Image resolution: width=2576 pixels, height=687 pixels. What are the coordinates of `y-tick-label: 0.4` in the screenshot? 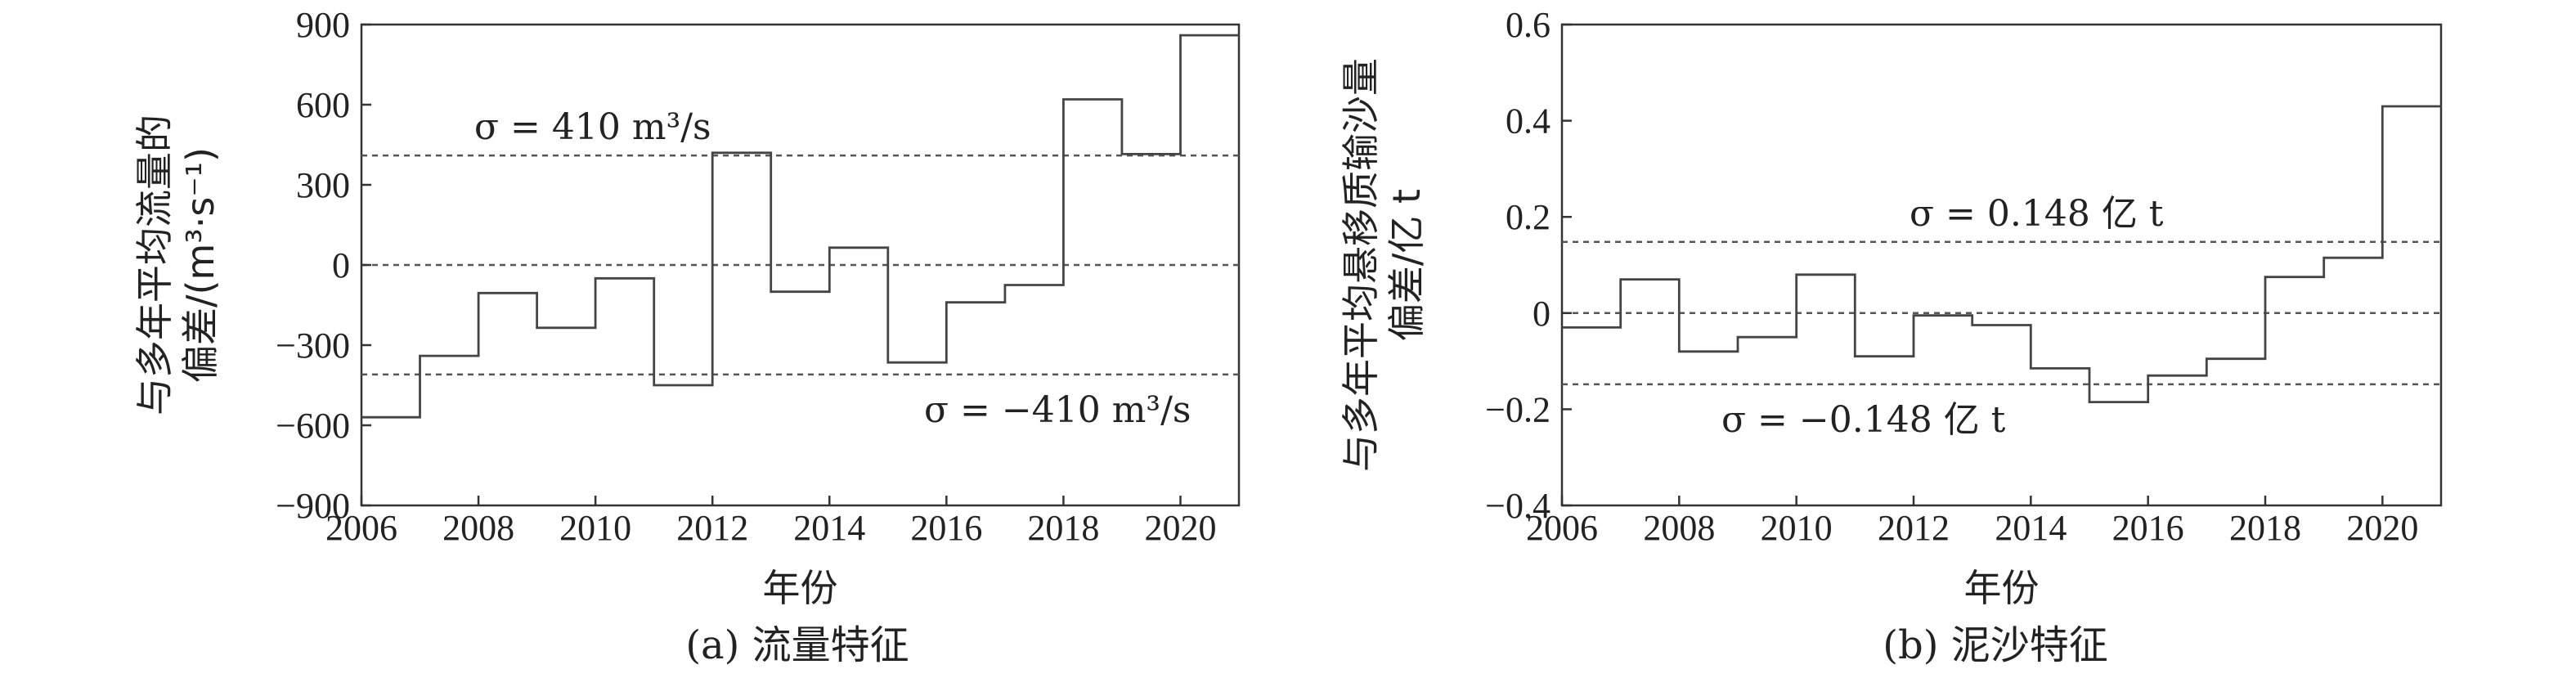 It's located at (1528, 121).